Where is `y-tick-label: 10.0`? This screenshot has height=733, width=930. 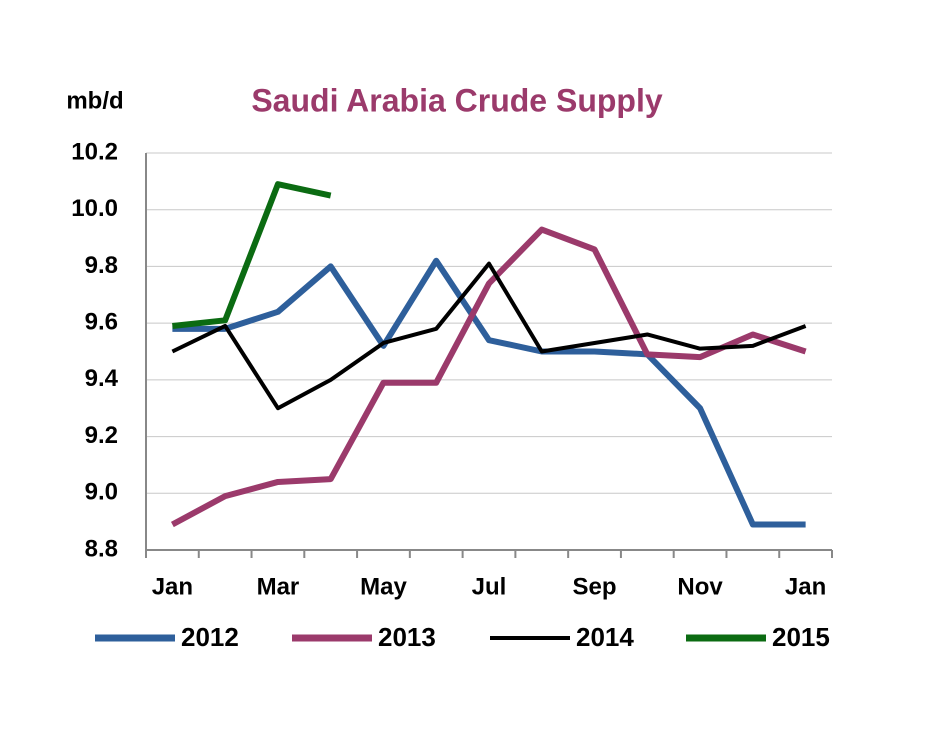 y-tick-label: 10.0 is located at coordinates (94, 208).